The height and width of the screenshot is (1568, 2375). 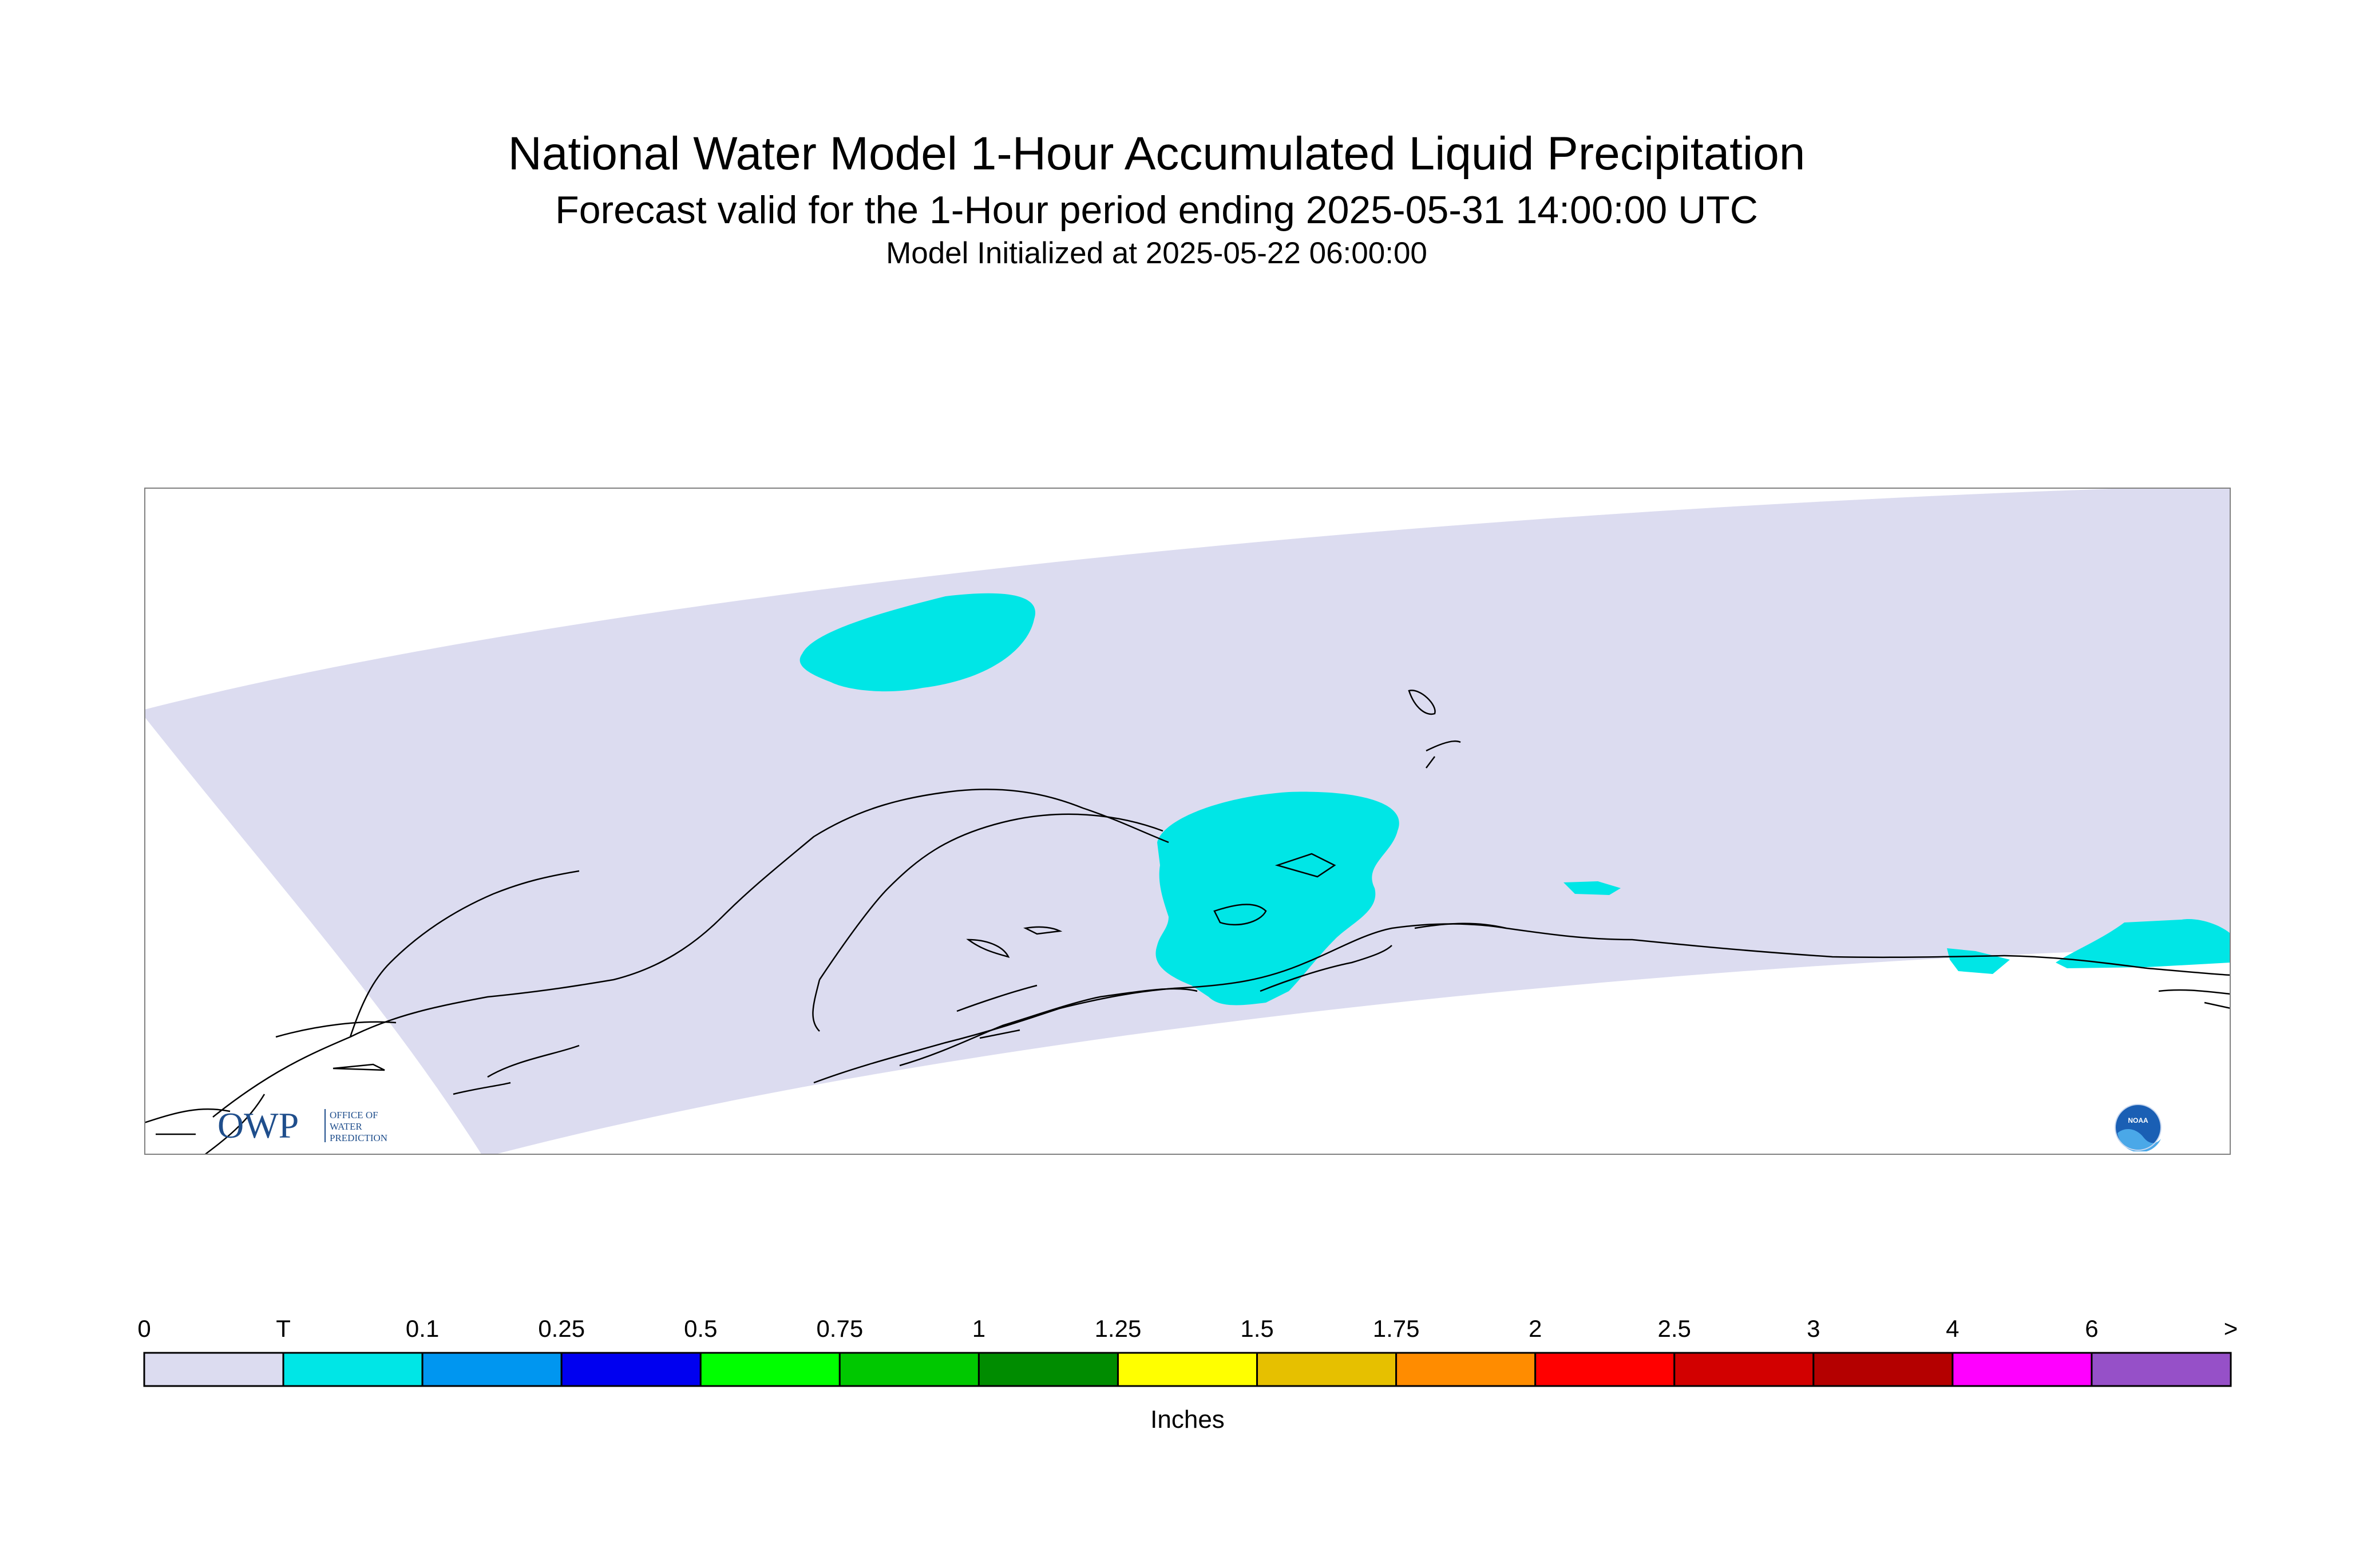 What do you see at coordinates (2138, 1127) in the screenshot?
I see `noaa-logo: NOAA` at bounding box center [2138, 1127].